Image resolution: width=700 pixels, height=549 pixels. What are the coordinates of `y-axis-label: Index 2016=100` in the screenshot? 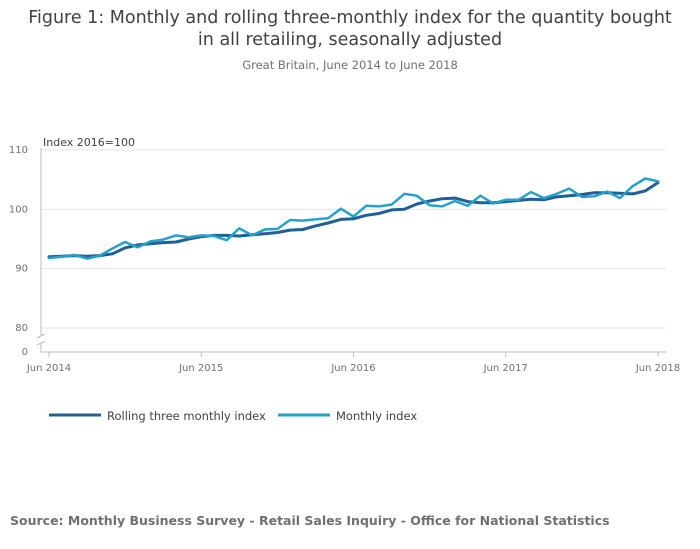 It's located at (89, 142).